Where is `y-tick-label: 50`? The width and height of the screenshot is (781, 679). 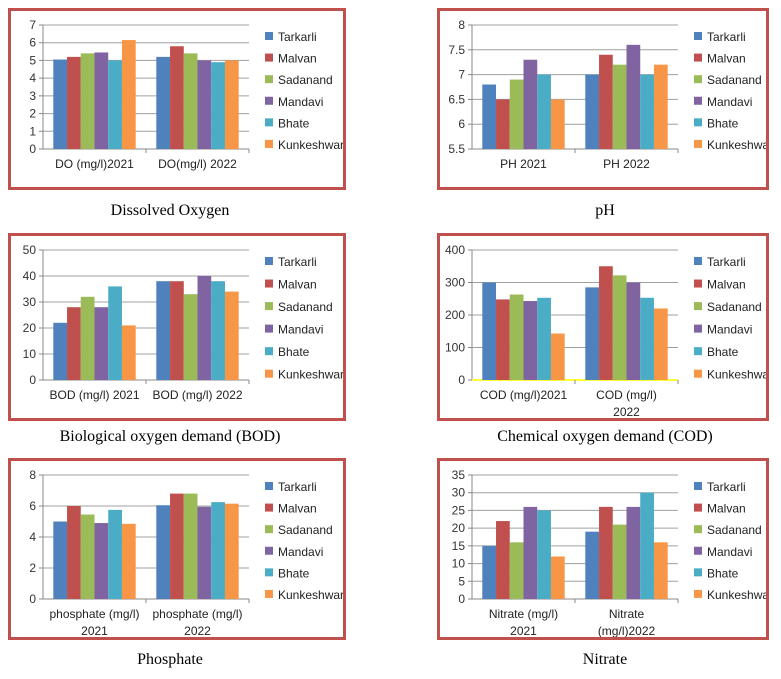 y-tick-label: 50 is located at coordinates (30, 250).